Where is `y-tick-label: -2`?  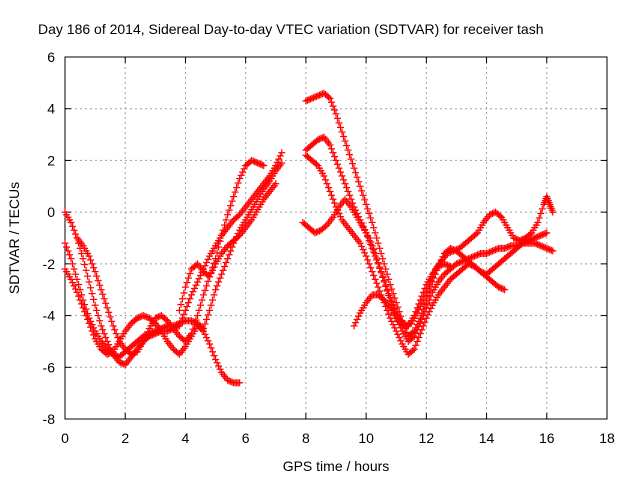
y-tick-label: -2 is located at coordinates (49, 264).